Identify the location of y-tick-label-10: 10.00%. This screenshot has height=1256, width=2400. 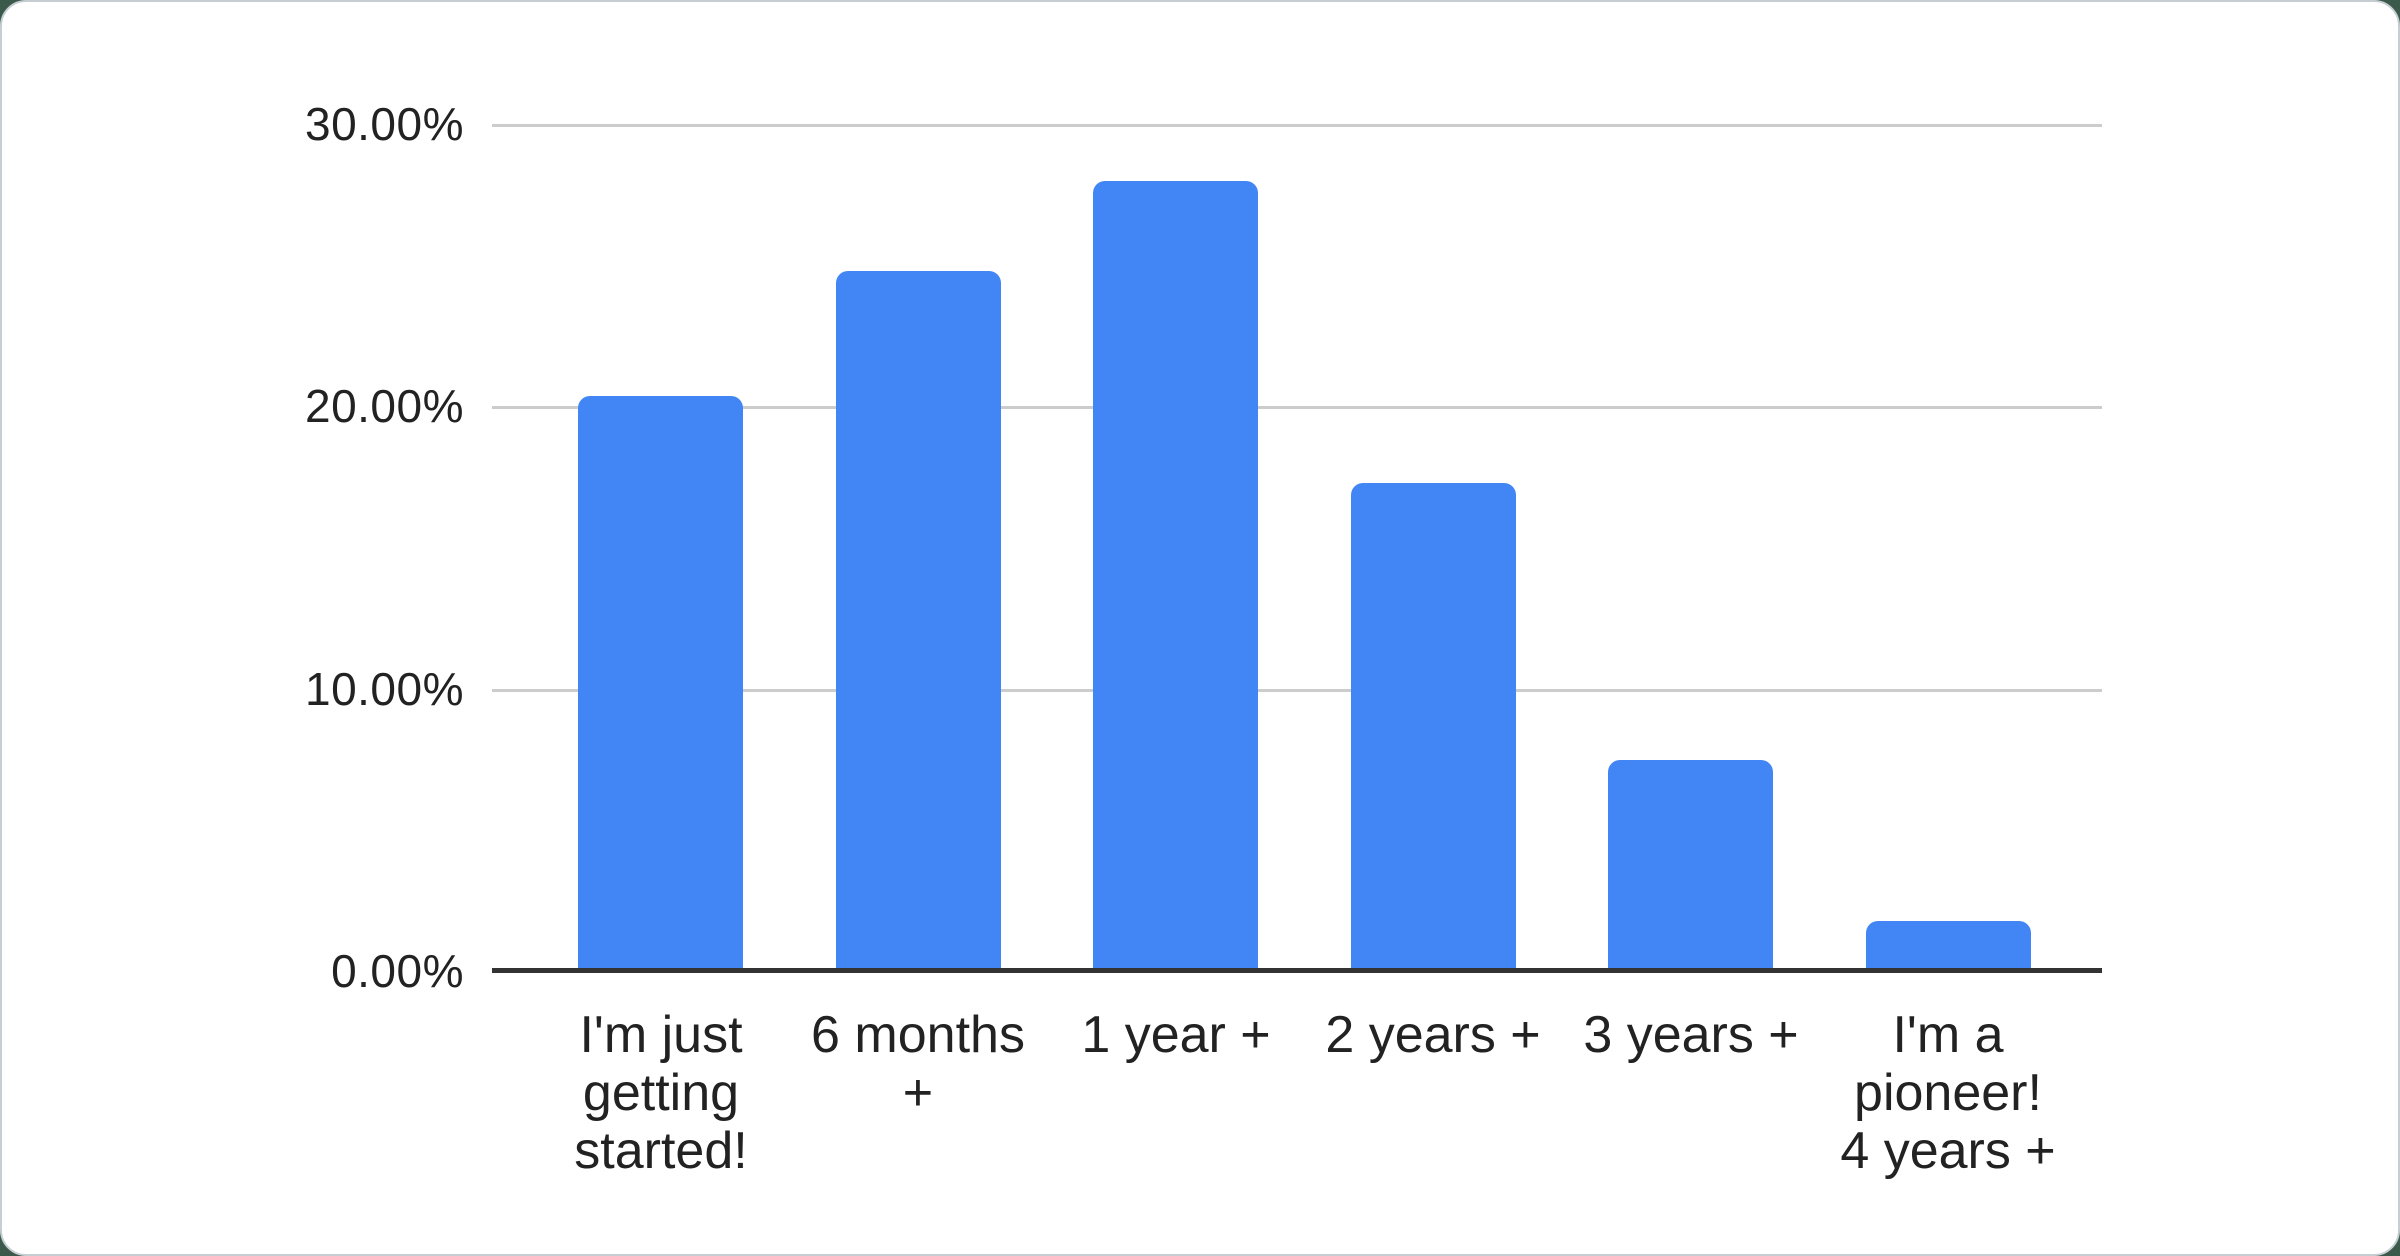
(384, 688).